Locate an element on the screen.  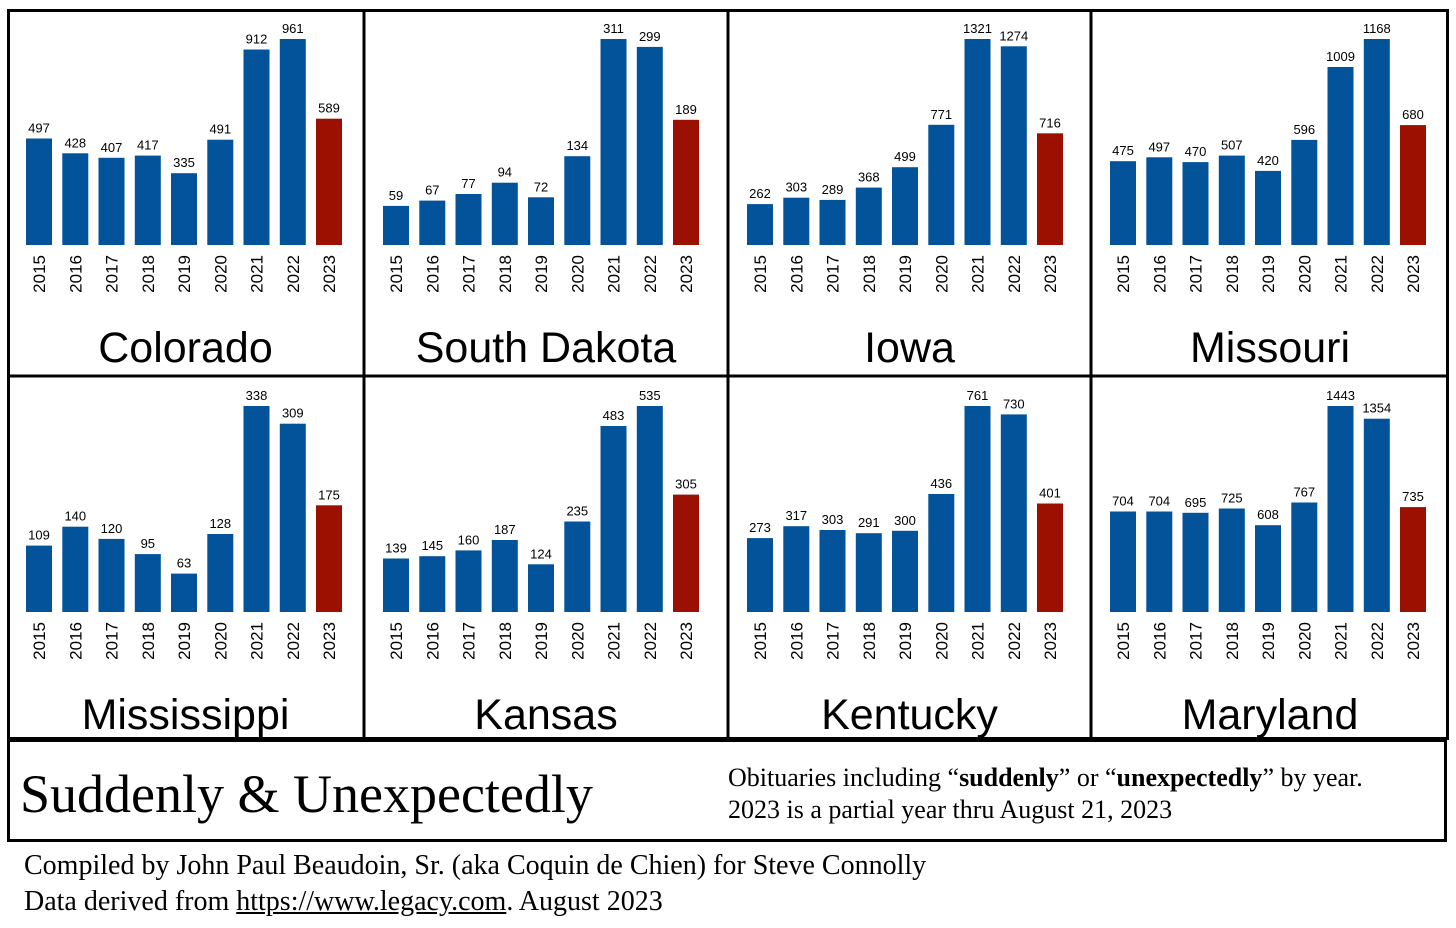
bar-value-label: 680 is located at coordinates (1413, 114).